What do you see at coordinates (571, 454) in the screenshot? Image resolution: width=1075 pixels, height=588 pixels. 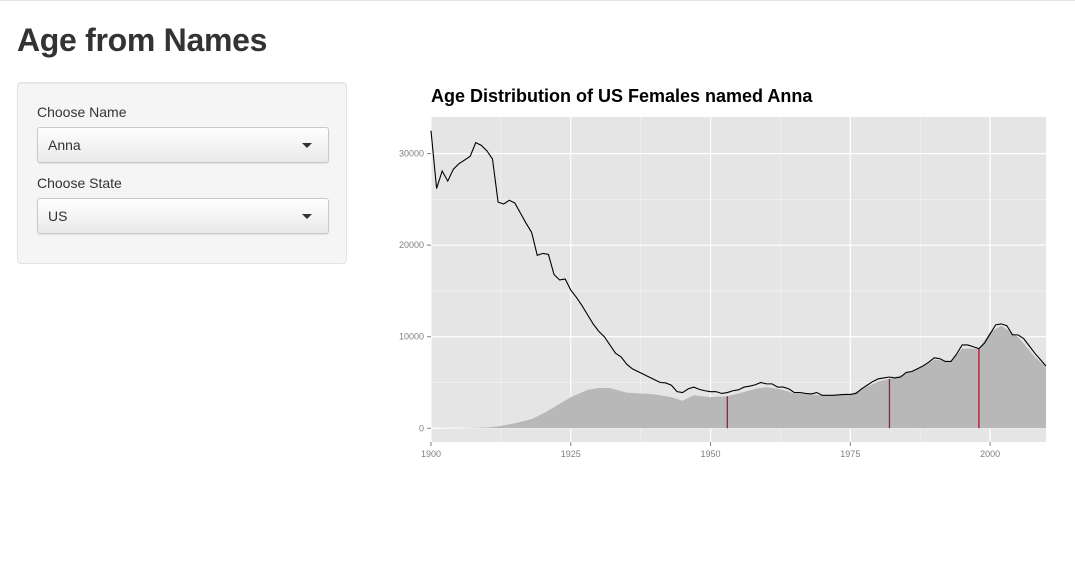 I see `x-tick-label: 1925` at bounding box center [571, 454].